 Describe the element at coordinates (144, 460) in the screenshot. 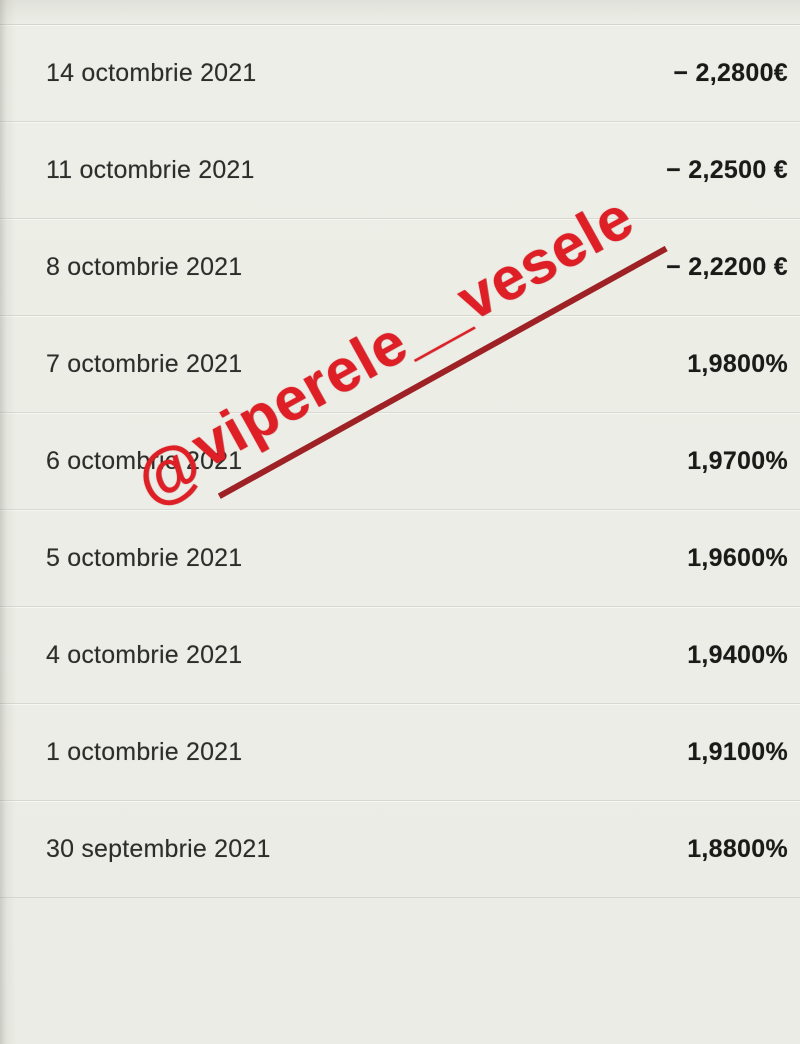

I see `row-date: 6 octombrie 2021` at that location.